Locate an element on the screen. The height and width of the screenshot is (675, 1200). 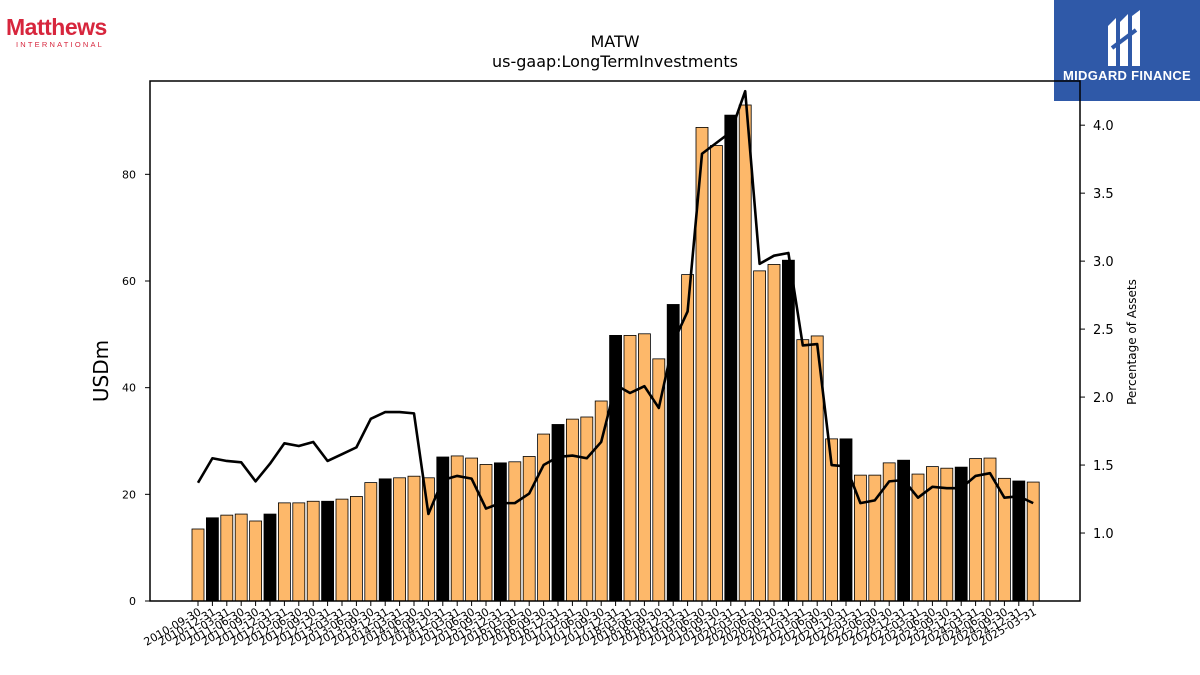
y2-tick-label: 2.0 is located at coordinates (1103, 398).